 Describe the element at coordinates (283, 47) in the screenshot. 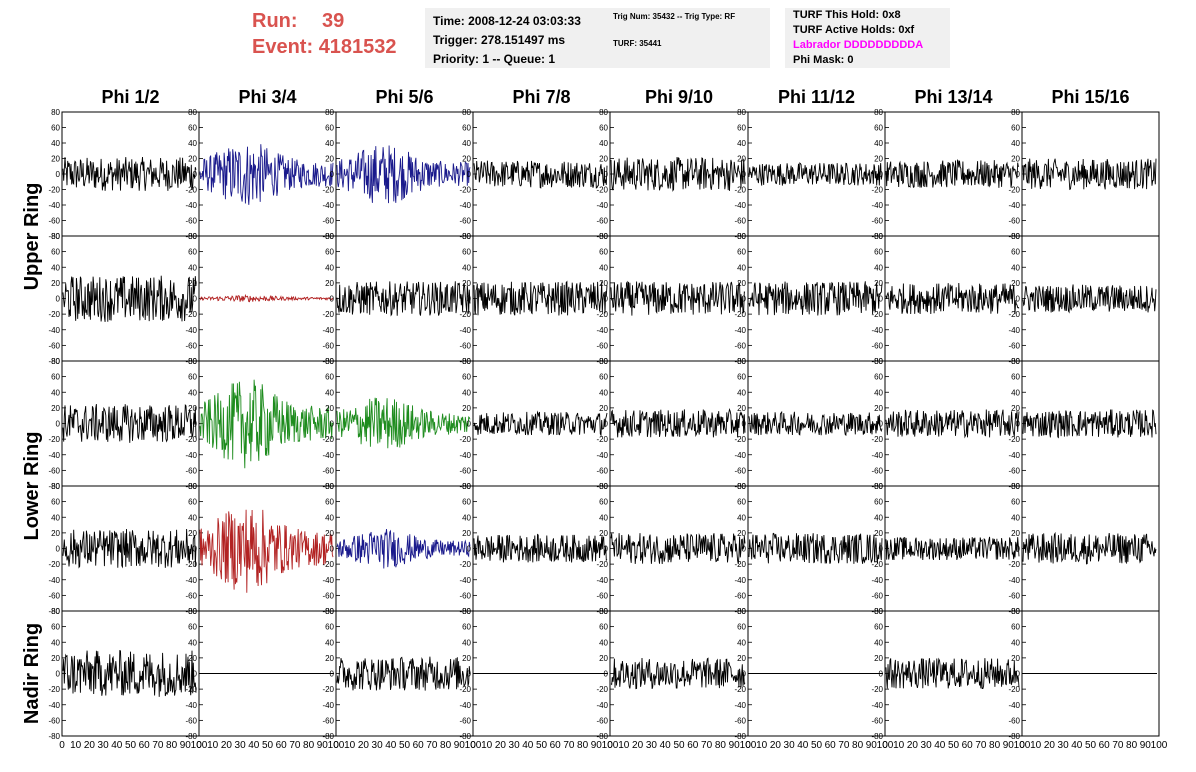

I see `event-label: Event:` at that location.